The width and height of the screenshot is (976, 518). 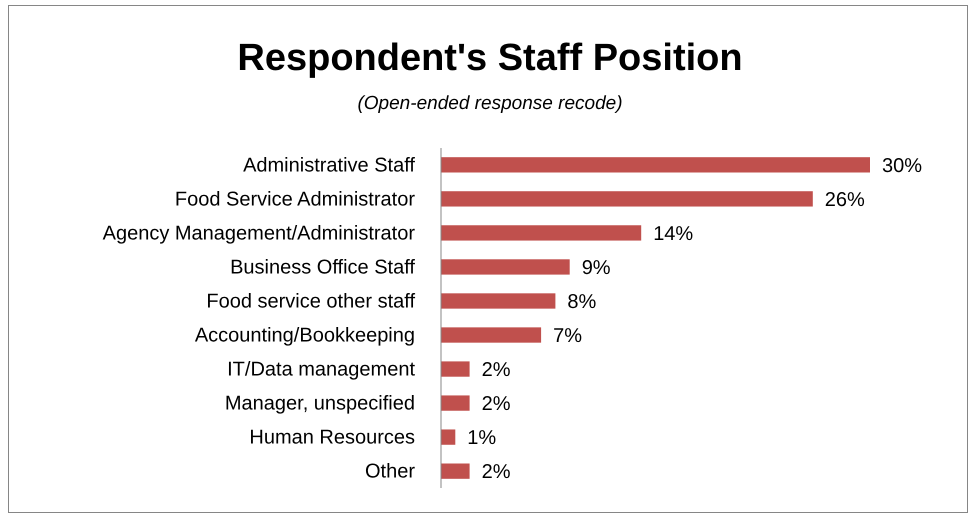 What do you see at coordinates (321, 369) in the screenshot?
I see `y-tick-label: IT/Data management` at bounding box center [321, 369].